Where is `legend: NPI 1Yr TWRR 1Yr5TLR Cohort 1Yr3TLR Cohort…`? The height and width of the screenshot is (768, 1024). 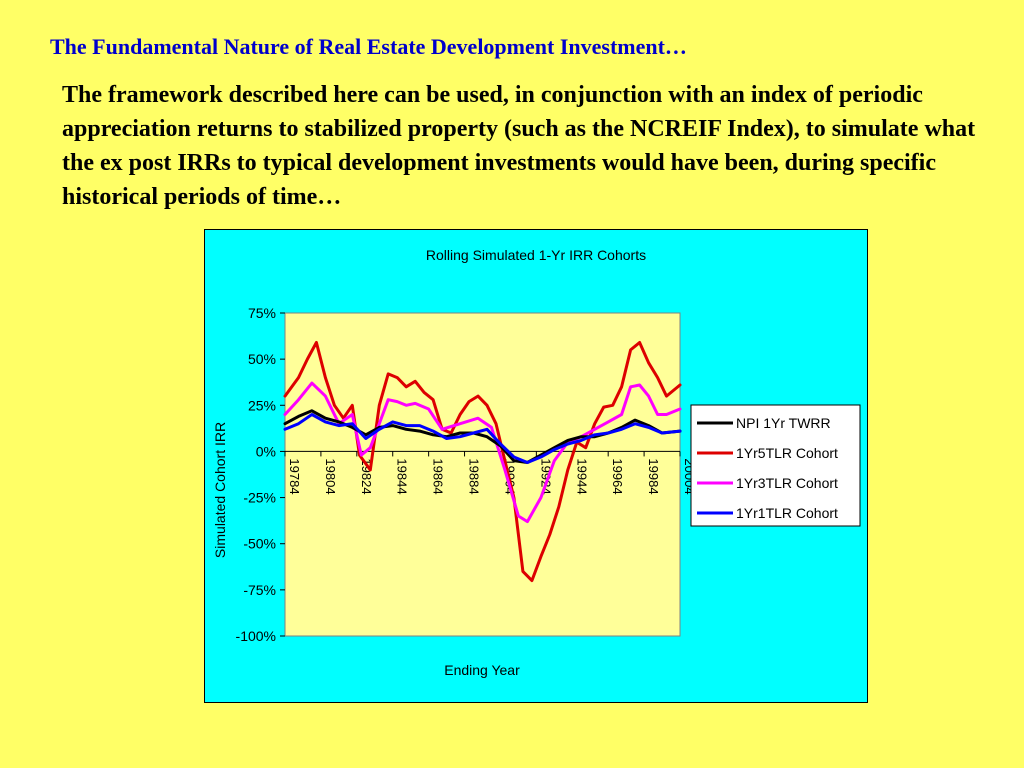
legend: NPI 1Yr TWRR 1Yr5TLR Cohort 1Yr3TLR Cohort… is located at coordinates (775, 465).